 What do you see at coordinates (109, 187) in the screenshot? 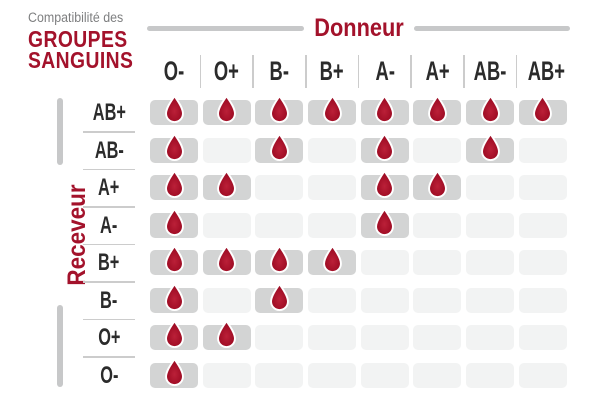
I see `row-label-text: A+` at bounding box center [109, 187].